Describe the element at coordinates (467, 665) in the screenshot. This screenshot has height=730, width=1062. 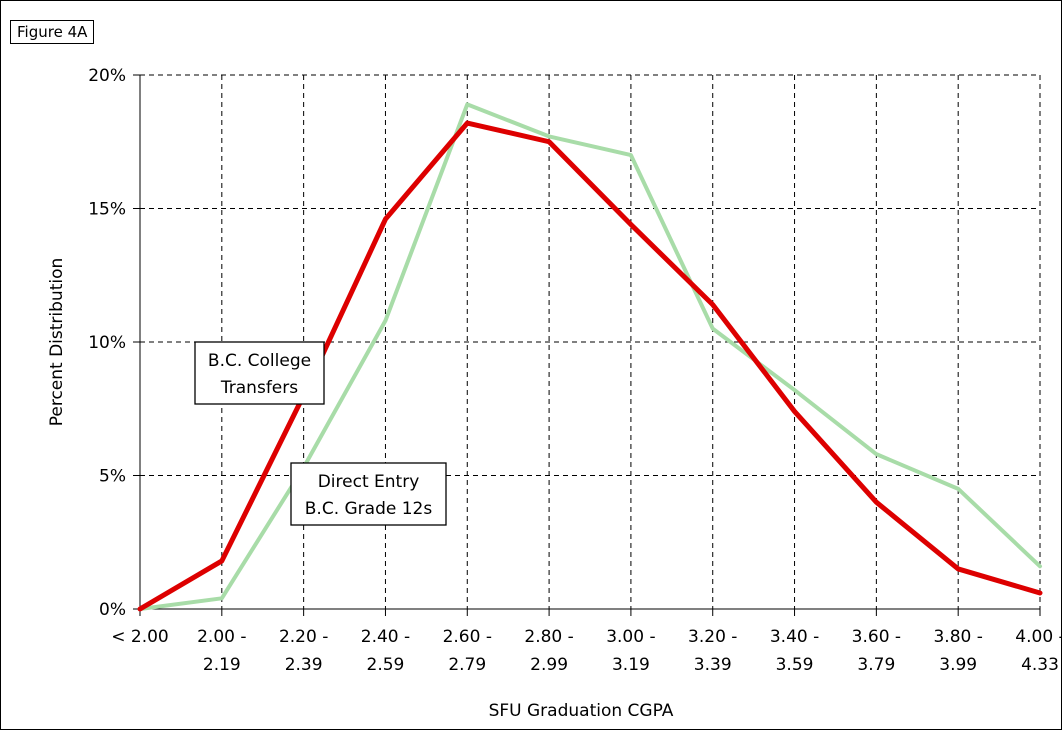
I see `x-tick-label: 2.79` at that location.